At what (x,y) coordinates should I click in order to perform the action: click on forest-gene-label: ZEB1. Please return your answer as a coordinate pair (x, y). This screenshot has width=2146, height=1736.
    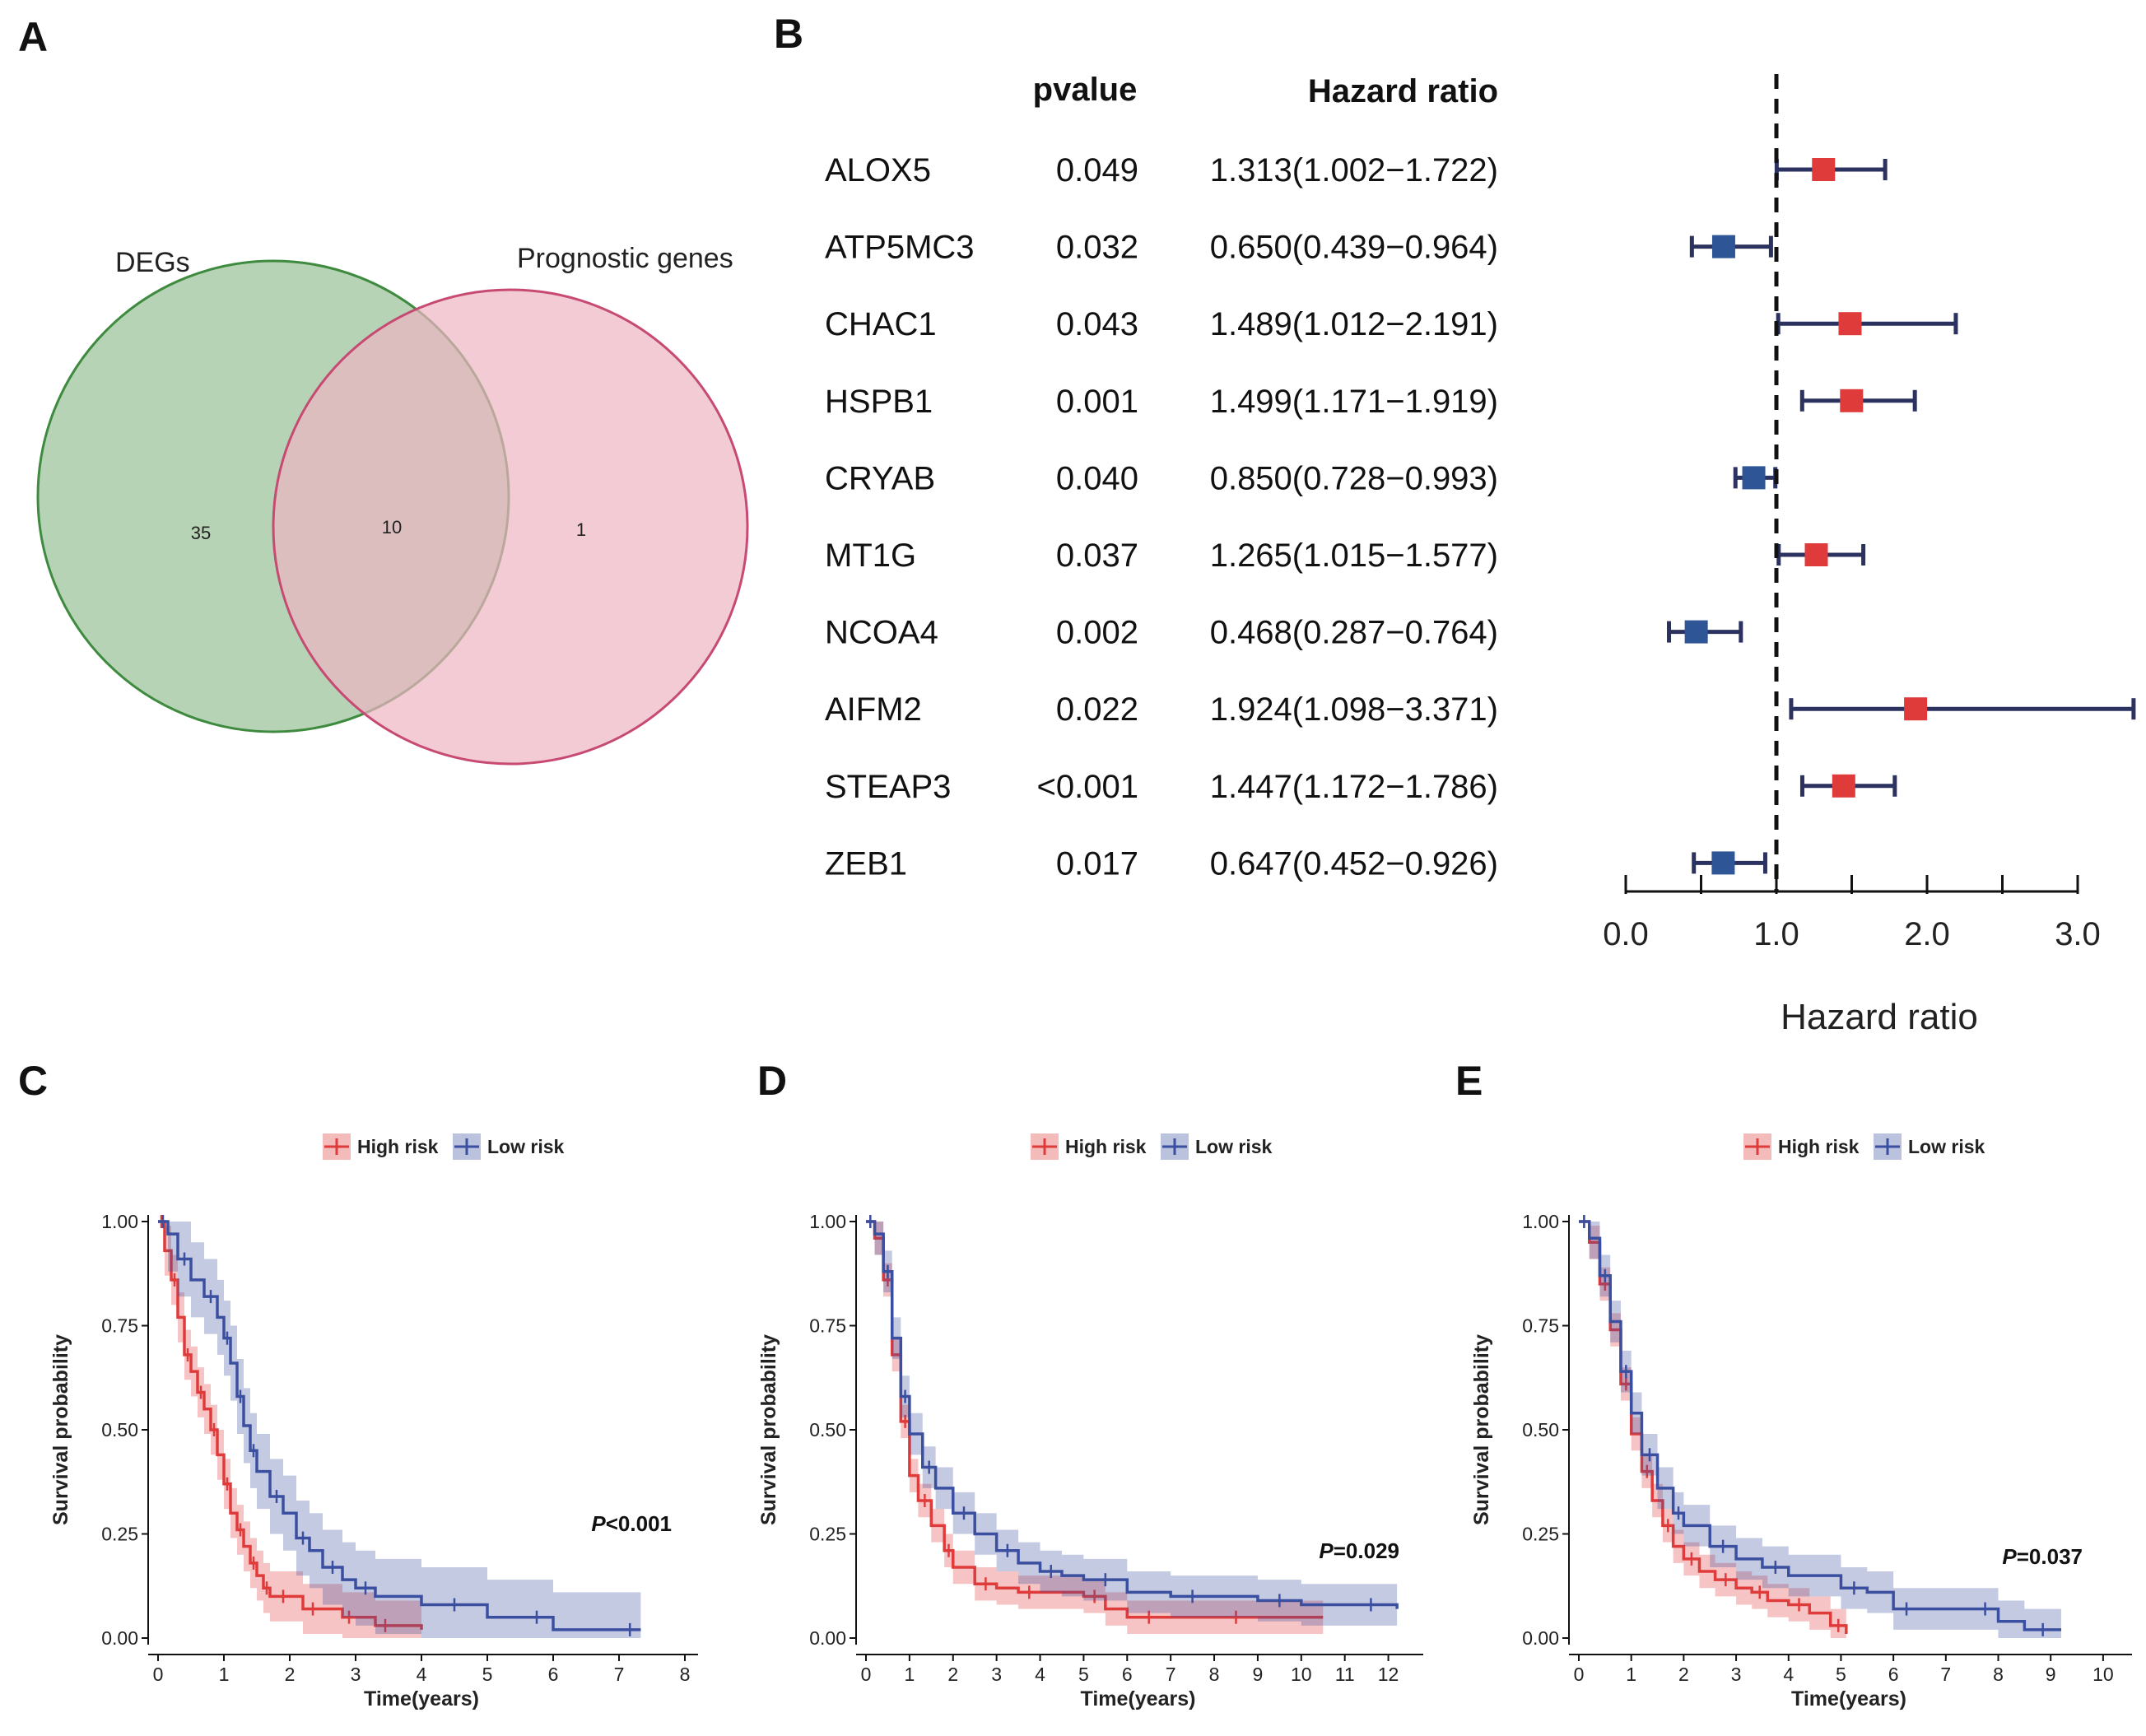
    Looking at the image, I should click on (866, 863).